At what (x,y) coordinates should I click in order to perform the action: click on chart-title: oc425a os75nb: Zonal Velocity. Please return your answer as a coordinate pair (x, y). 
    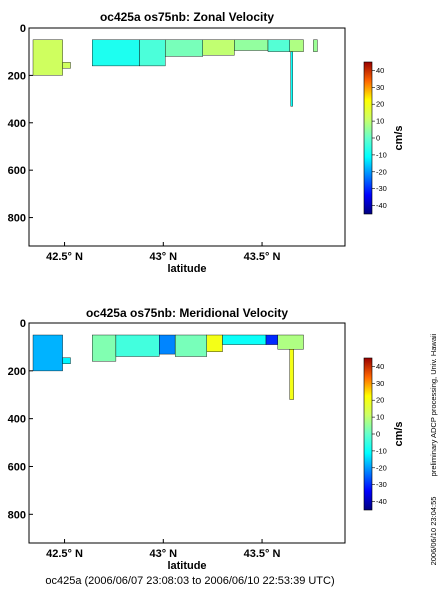
    Looking at the image, I should click on (187, 17).